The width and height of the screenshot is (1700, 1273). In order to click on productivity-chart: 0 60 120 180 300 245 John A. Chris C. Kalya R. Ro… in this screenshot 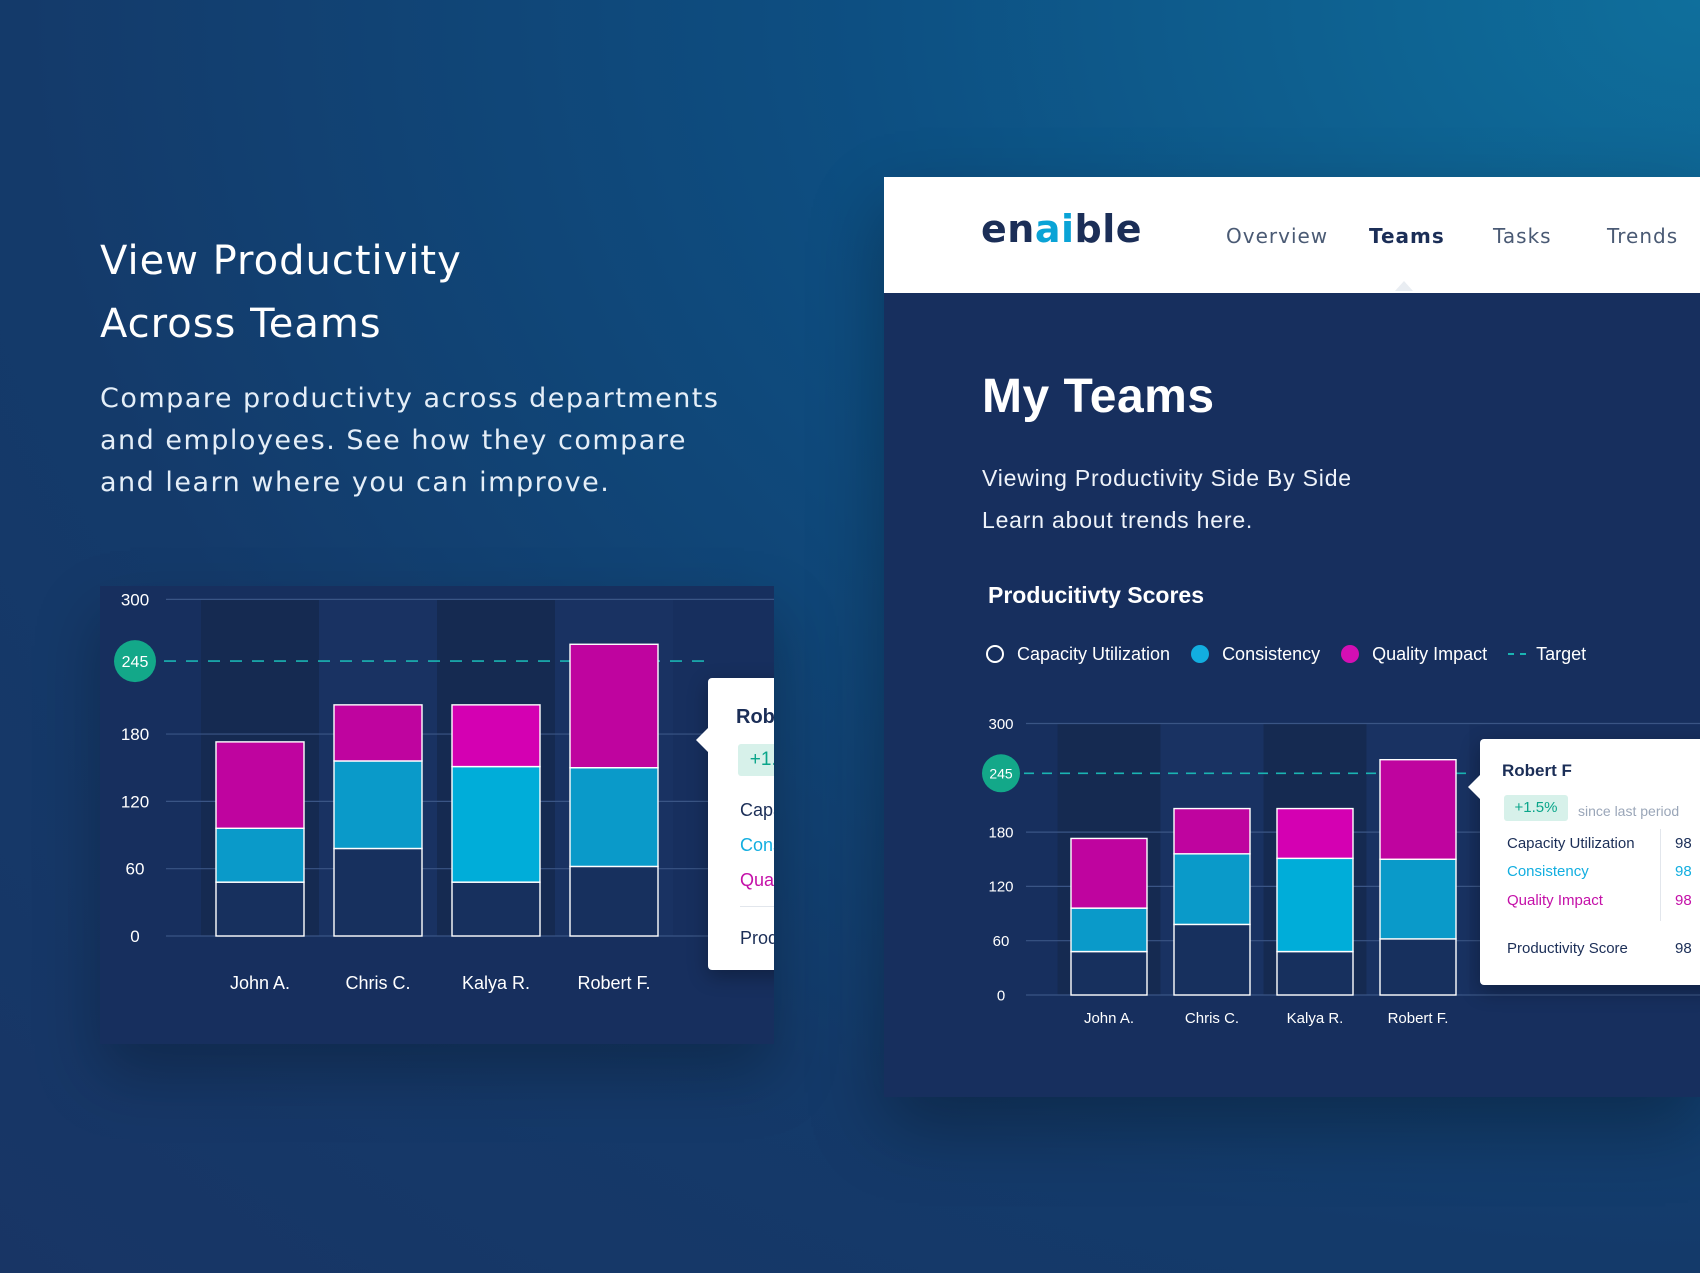, I will do `click(1341, 871)`.